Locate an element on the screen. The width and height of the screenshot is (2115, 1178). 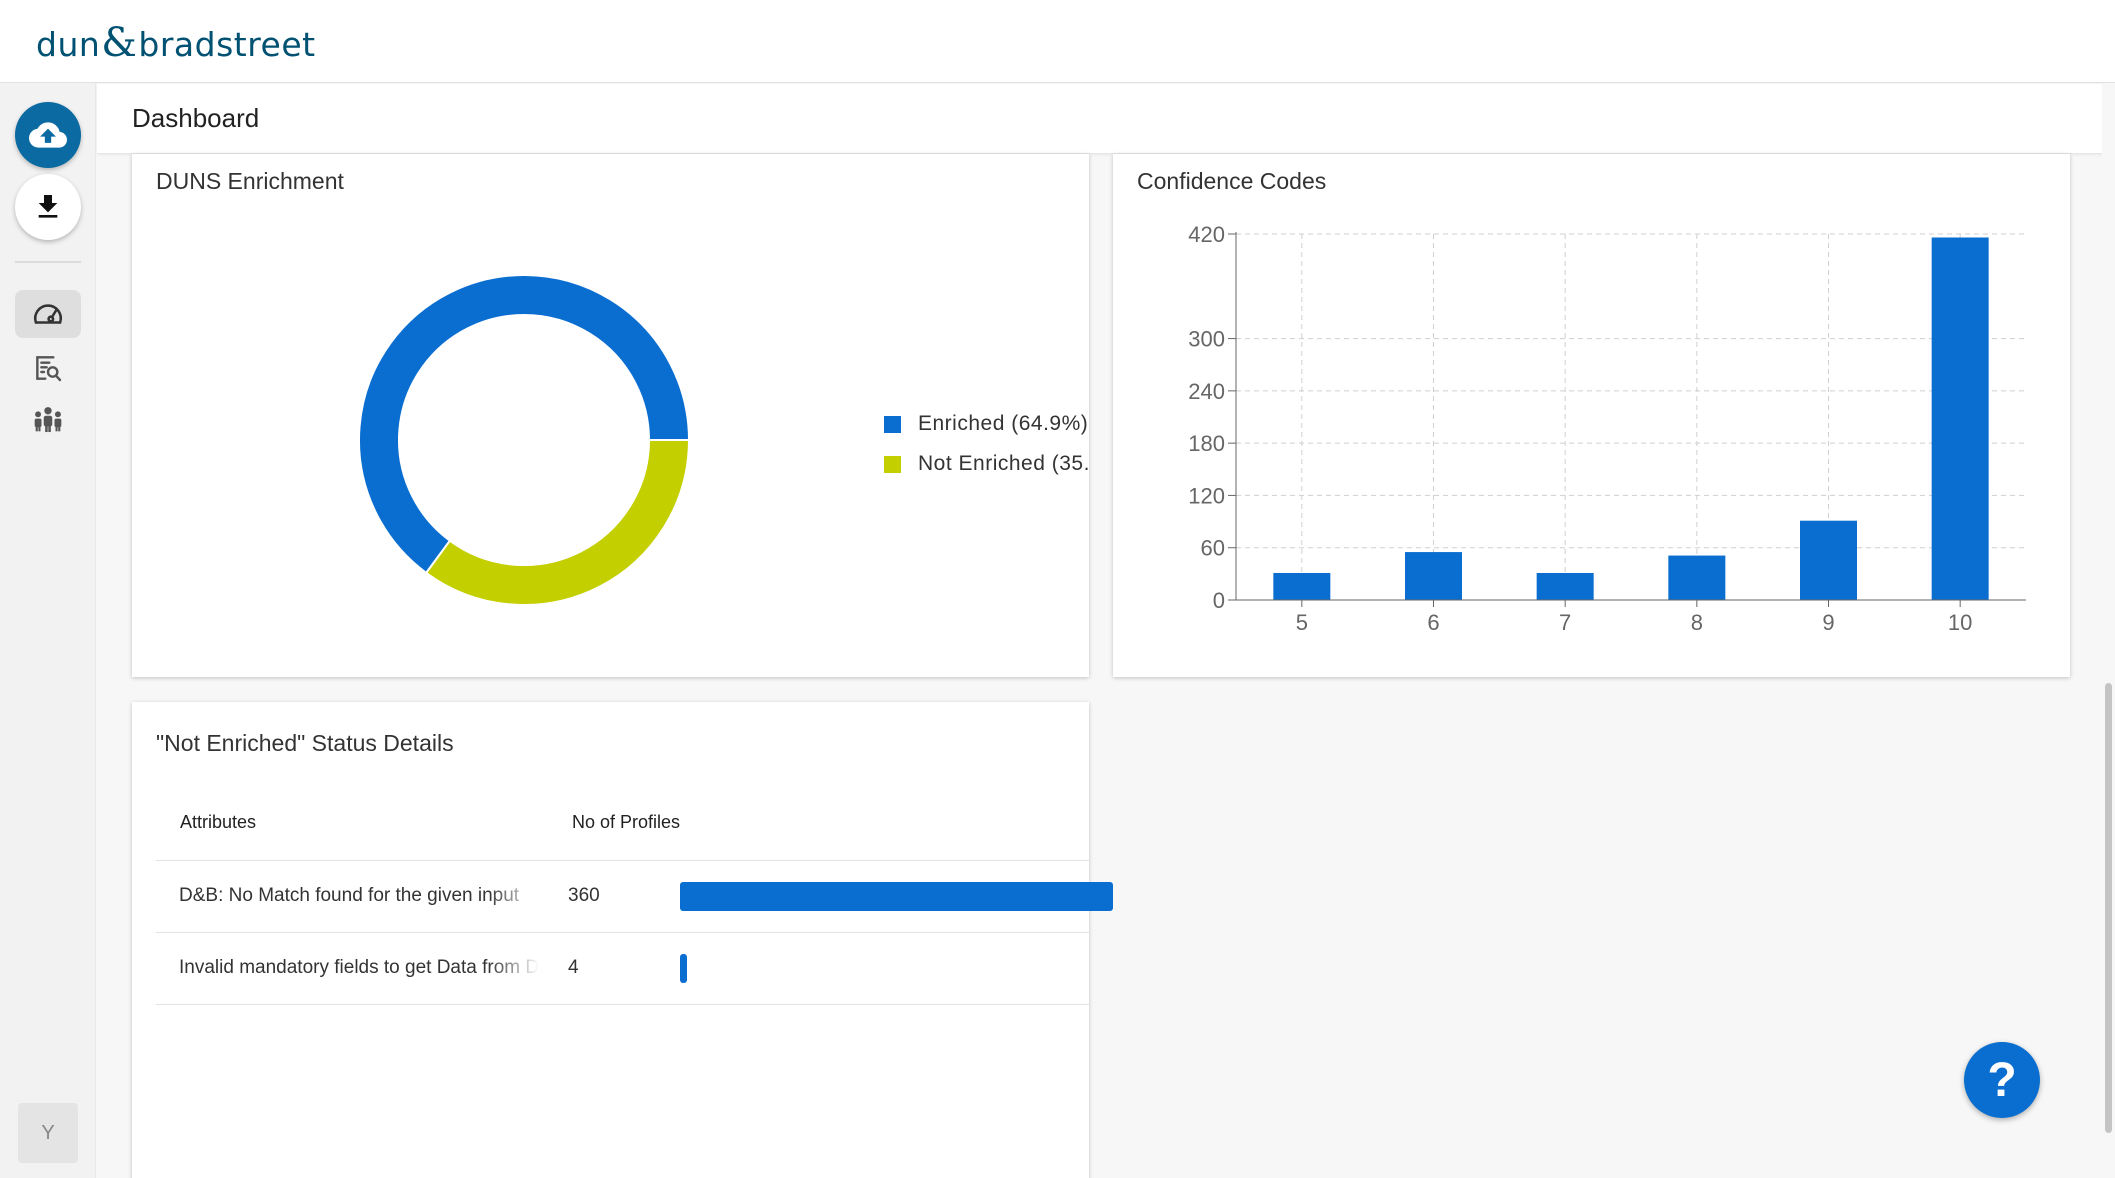
x-tick-label: 5 is located at coordinates (1302, 622).